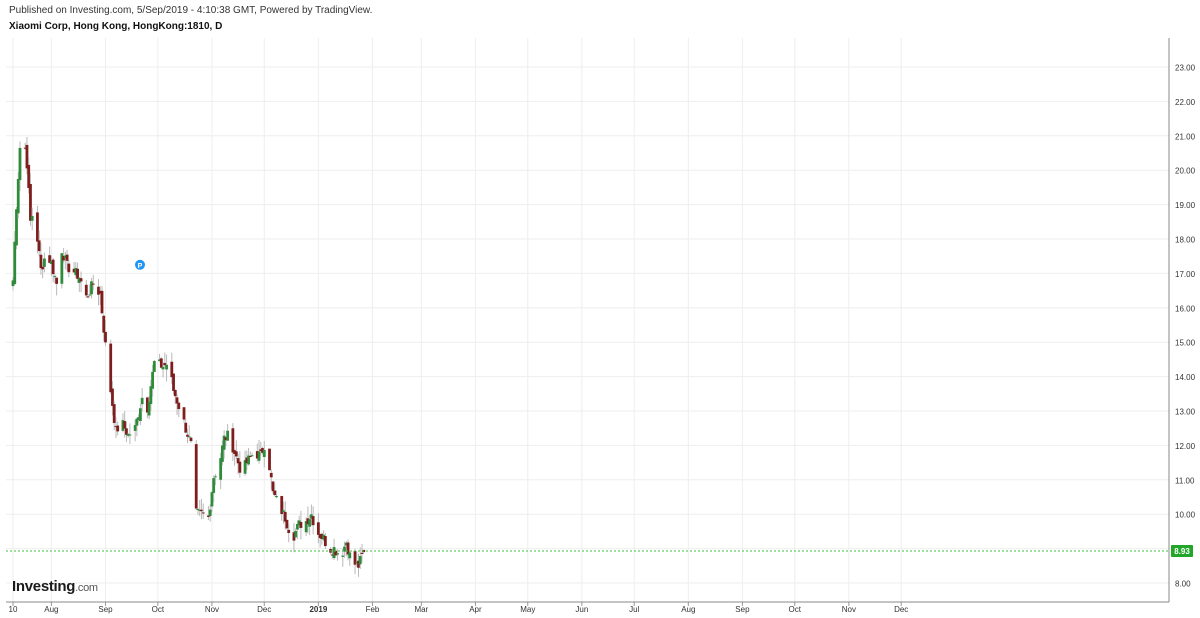 Image resolution: width=1200 pixels, height=618 pixels. What do you see at coordinates (901, 609) in the screenshot?
I see `x-tick-label: Dec` at bounding box center [901, 609].